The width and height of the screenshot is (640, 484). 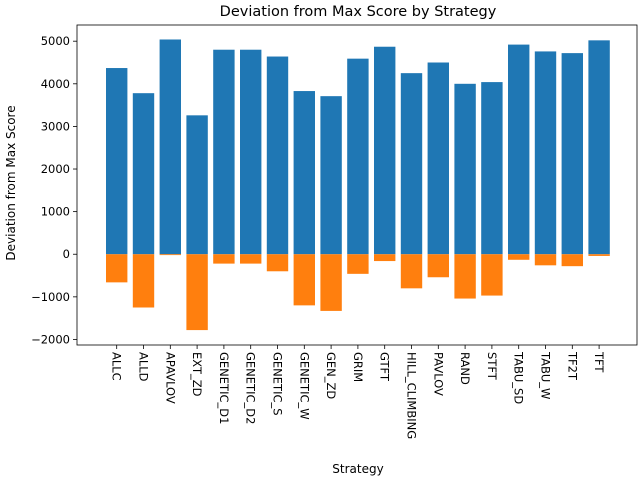 I want to click on y-tick-label: 2000, so click(x=55, y=169).